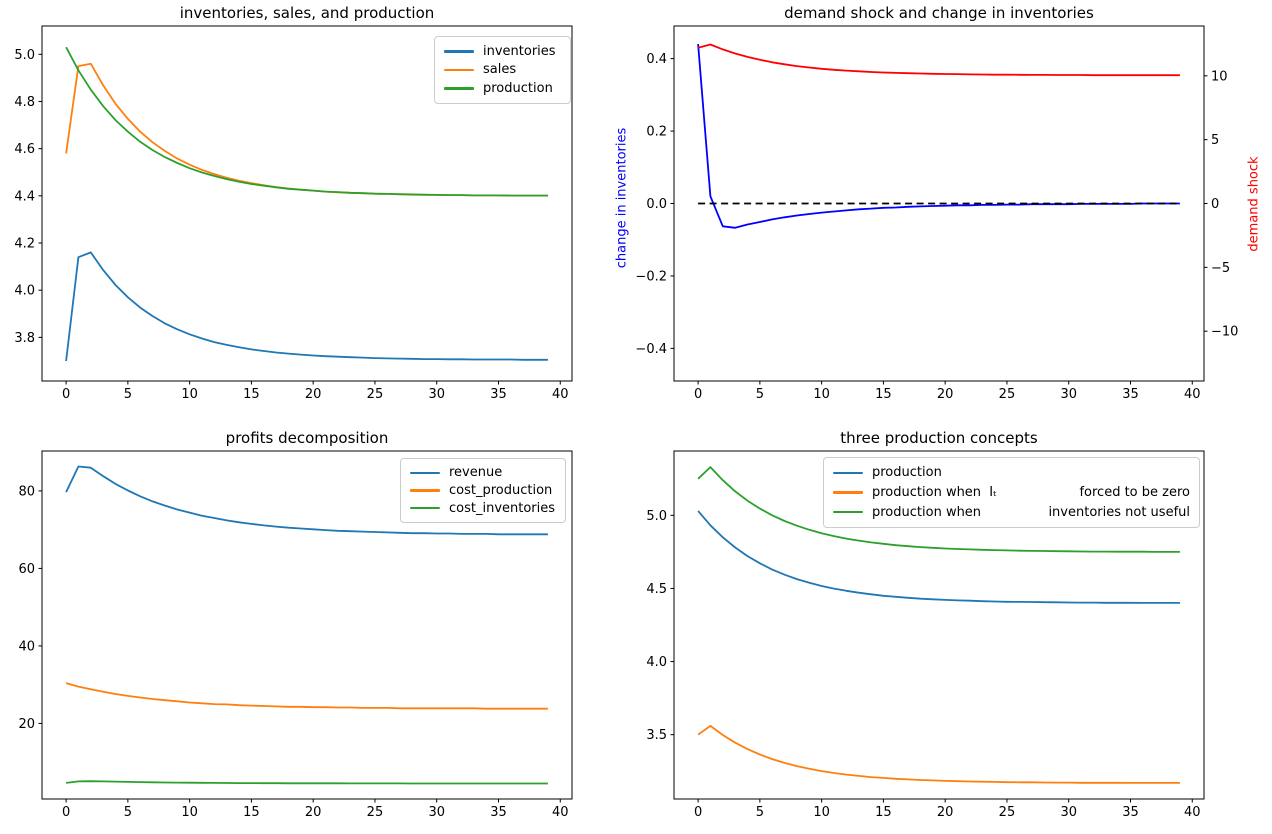 The height and width of the screenshot is (834, 1272). I want to click on y-tick-label-right: 0, so click(1215, 204).